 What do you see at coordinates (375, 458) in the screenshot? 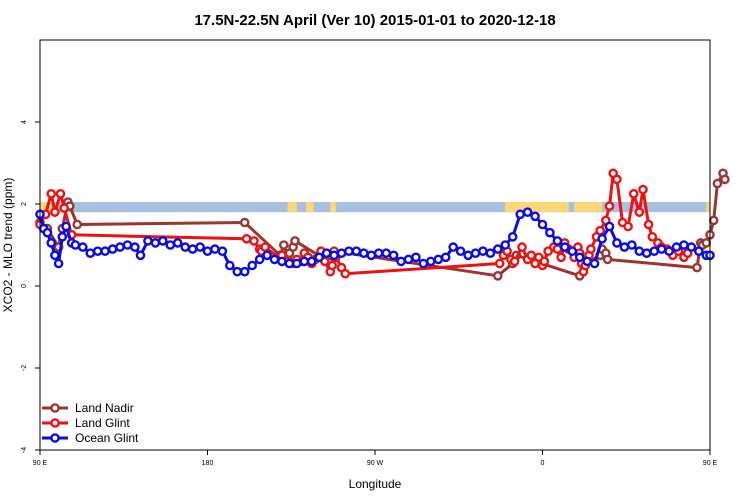
I see `x-axis: 90 E 180 90 W 0 90 E` at bounding box center [375, 458].